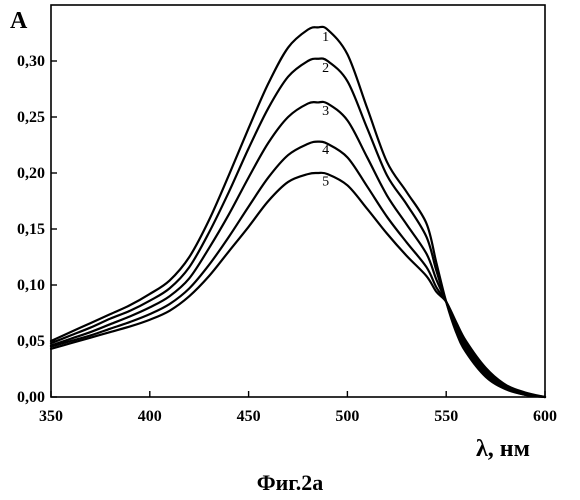  I want to click on x-axis-ticks: 350 400 450 500 550 600, so click(298, 408).